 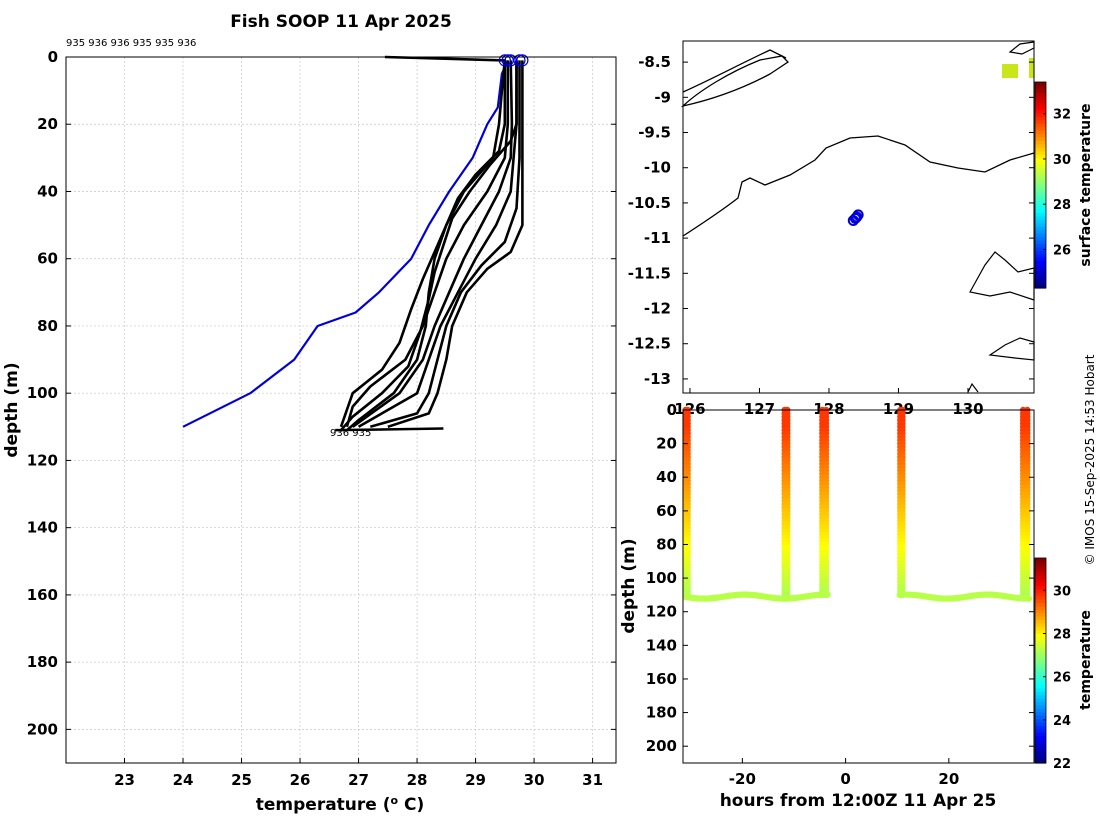 I want to click on y-tick-label: 100, so click(x=42, y=393).